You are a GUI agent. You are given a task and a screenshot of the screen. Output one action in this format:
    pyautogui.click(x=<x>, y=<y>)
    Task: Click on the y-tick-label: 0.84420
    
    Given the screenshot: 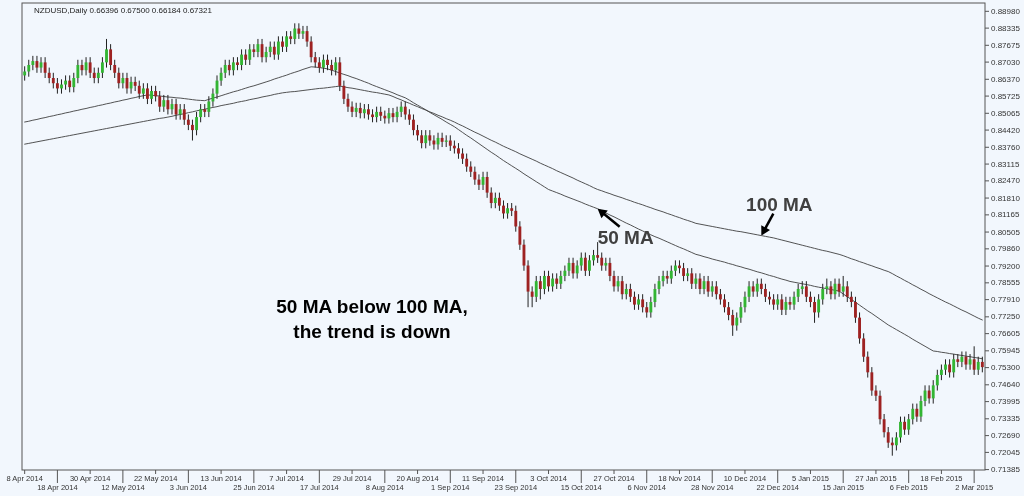 What is the action you would take?
    pyautogui.click(x=1006, y=130)
    